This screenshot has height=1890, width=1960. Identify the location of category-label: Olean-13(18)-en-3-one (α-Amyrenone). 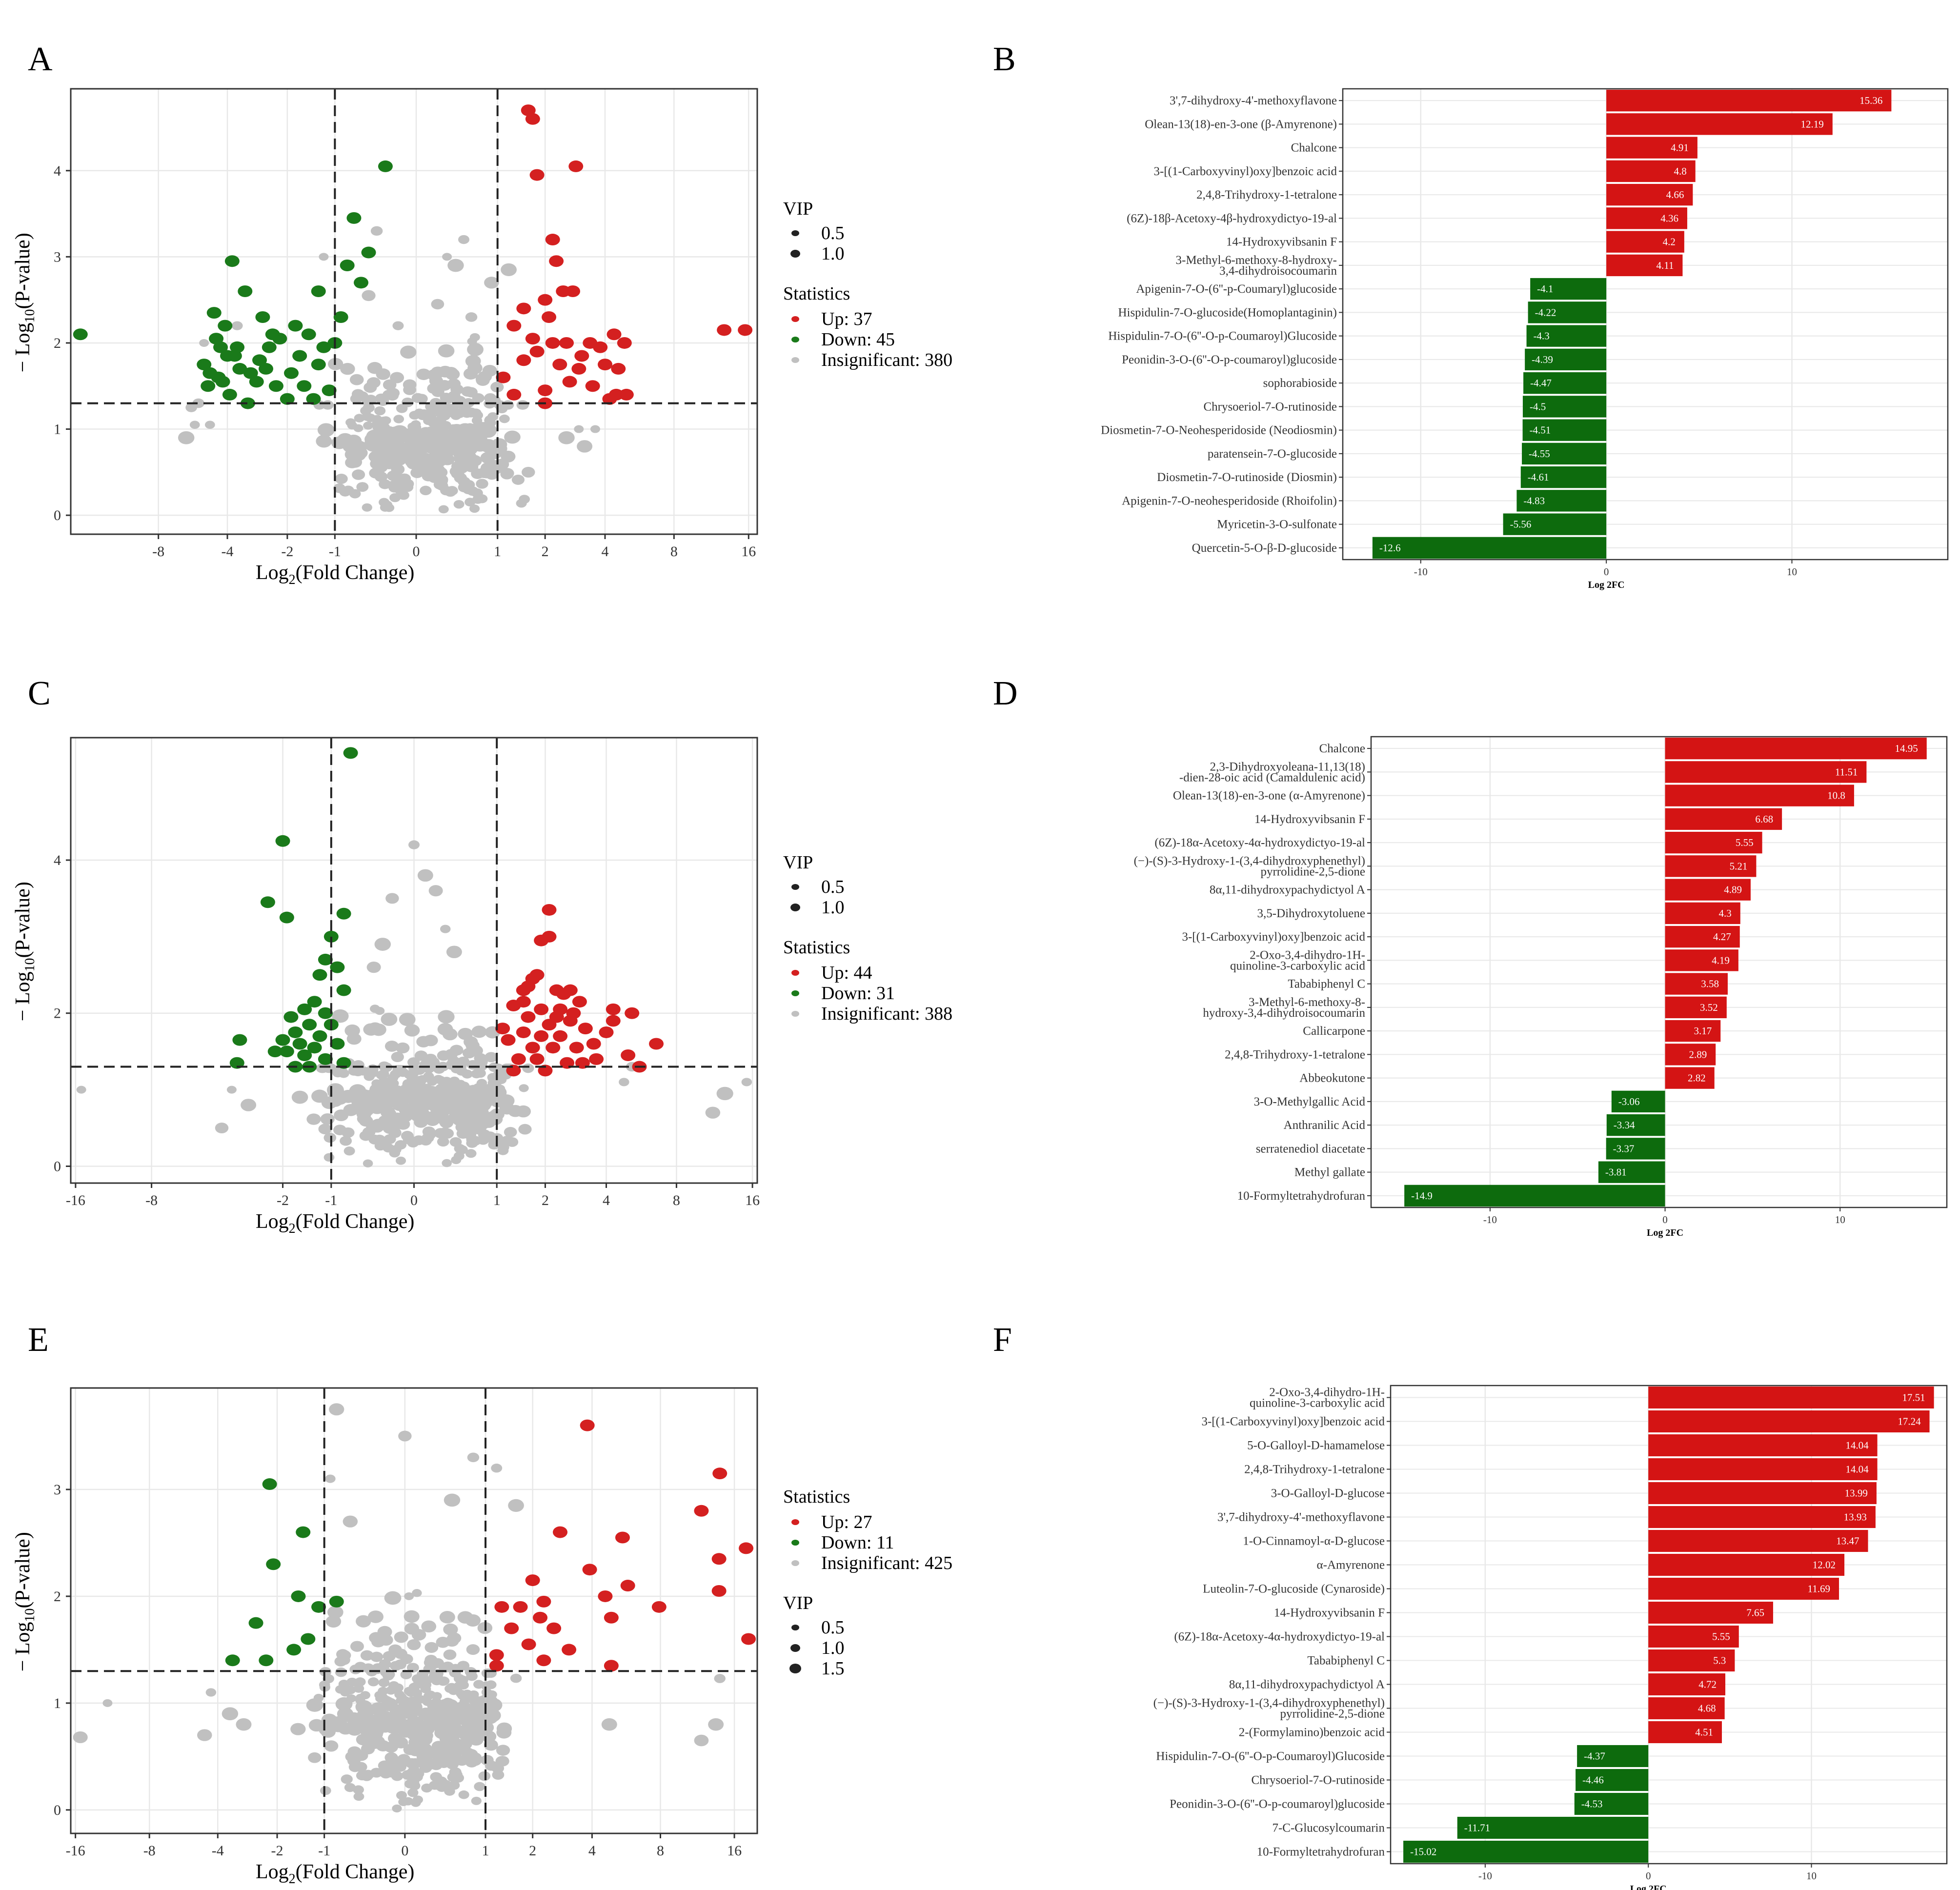
(1269, 796).